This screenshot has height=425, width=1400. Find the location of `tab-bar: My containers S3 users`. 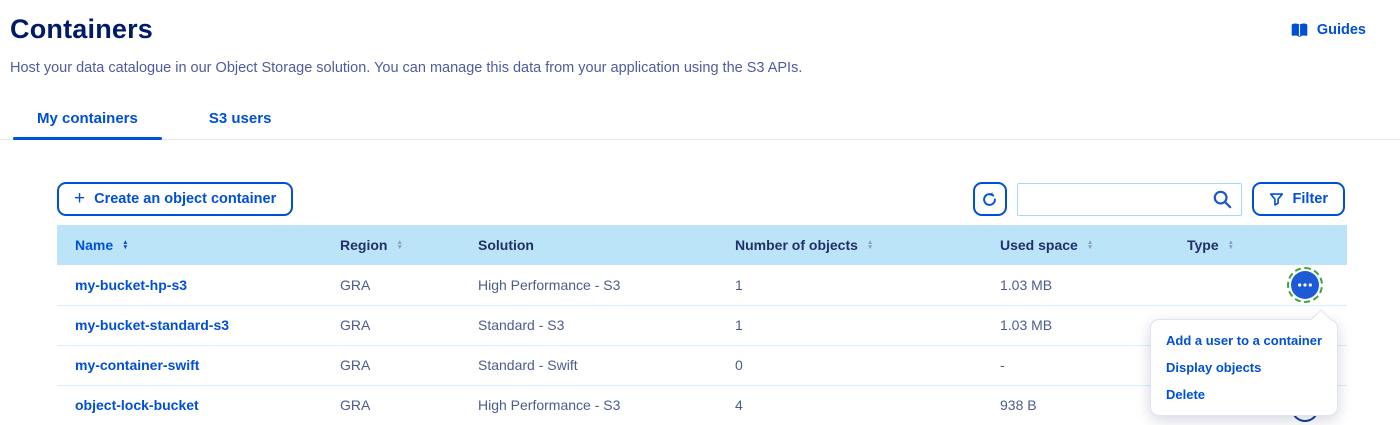

tab-bar: My containers S3 users is located at coordinates (700, 125).